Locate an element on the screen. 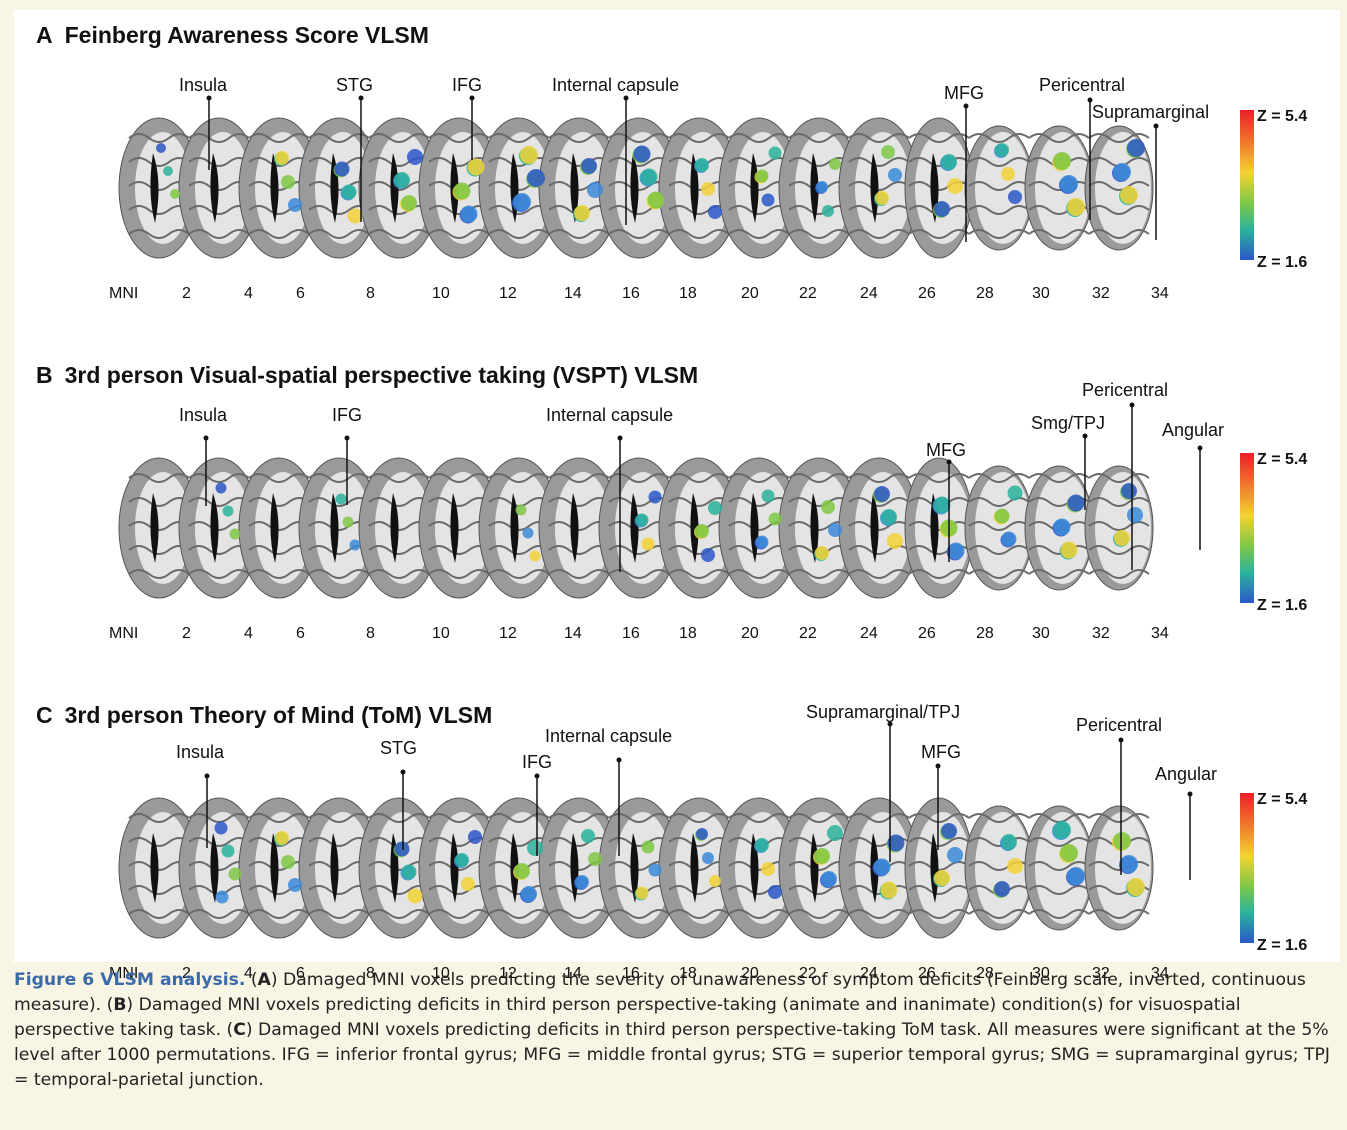 This screenshot has height=1130, width=1347. mni-axis-label: MNI is located at coordinates (124, 973).